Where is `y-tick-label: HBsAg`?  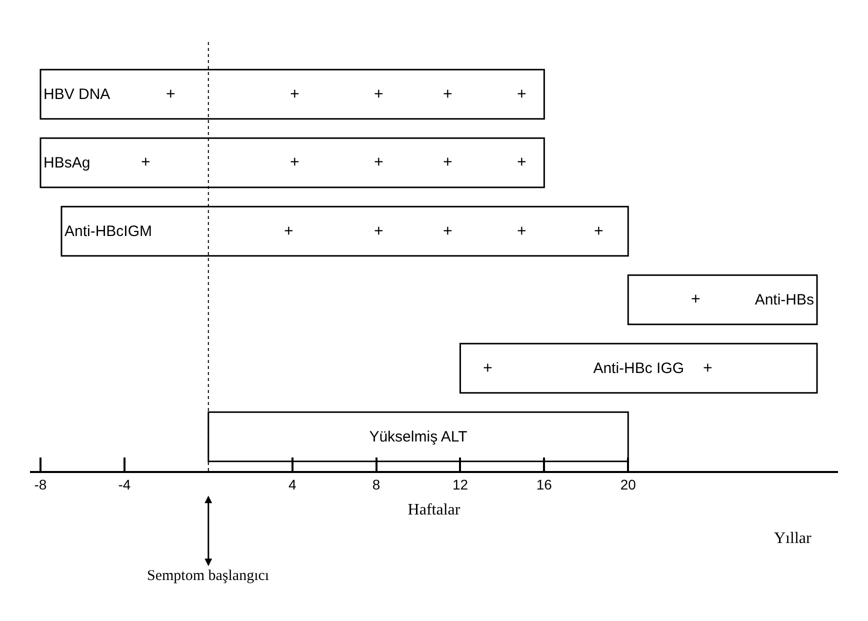 y-tick-label: HBsAg is located at coordinates (66, 163).